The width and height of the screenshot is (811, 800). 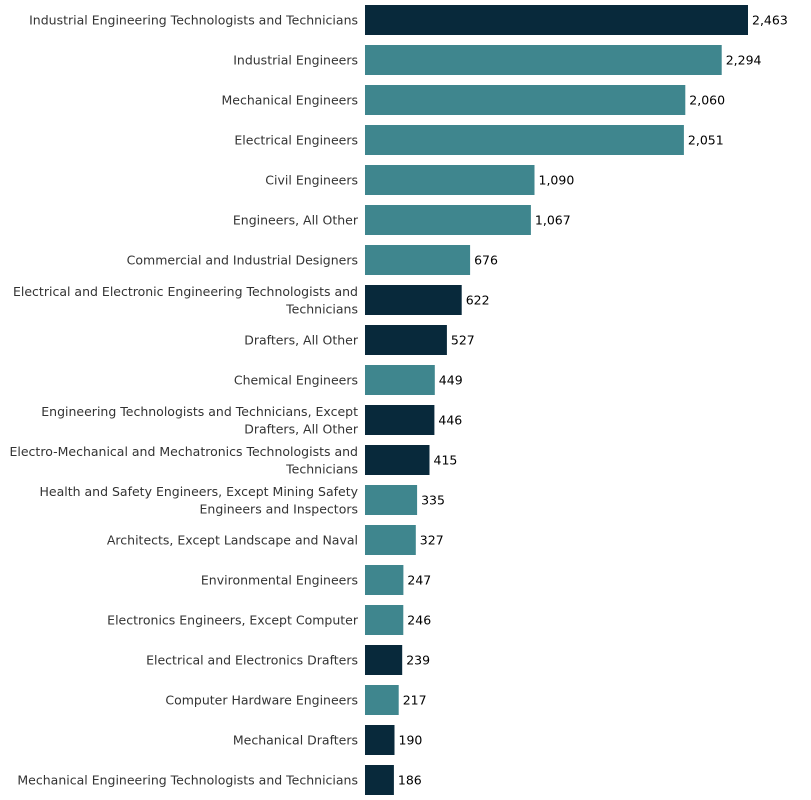 I want to click on value-label: 246, so click(x=419, y=620).